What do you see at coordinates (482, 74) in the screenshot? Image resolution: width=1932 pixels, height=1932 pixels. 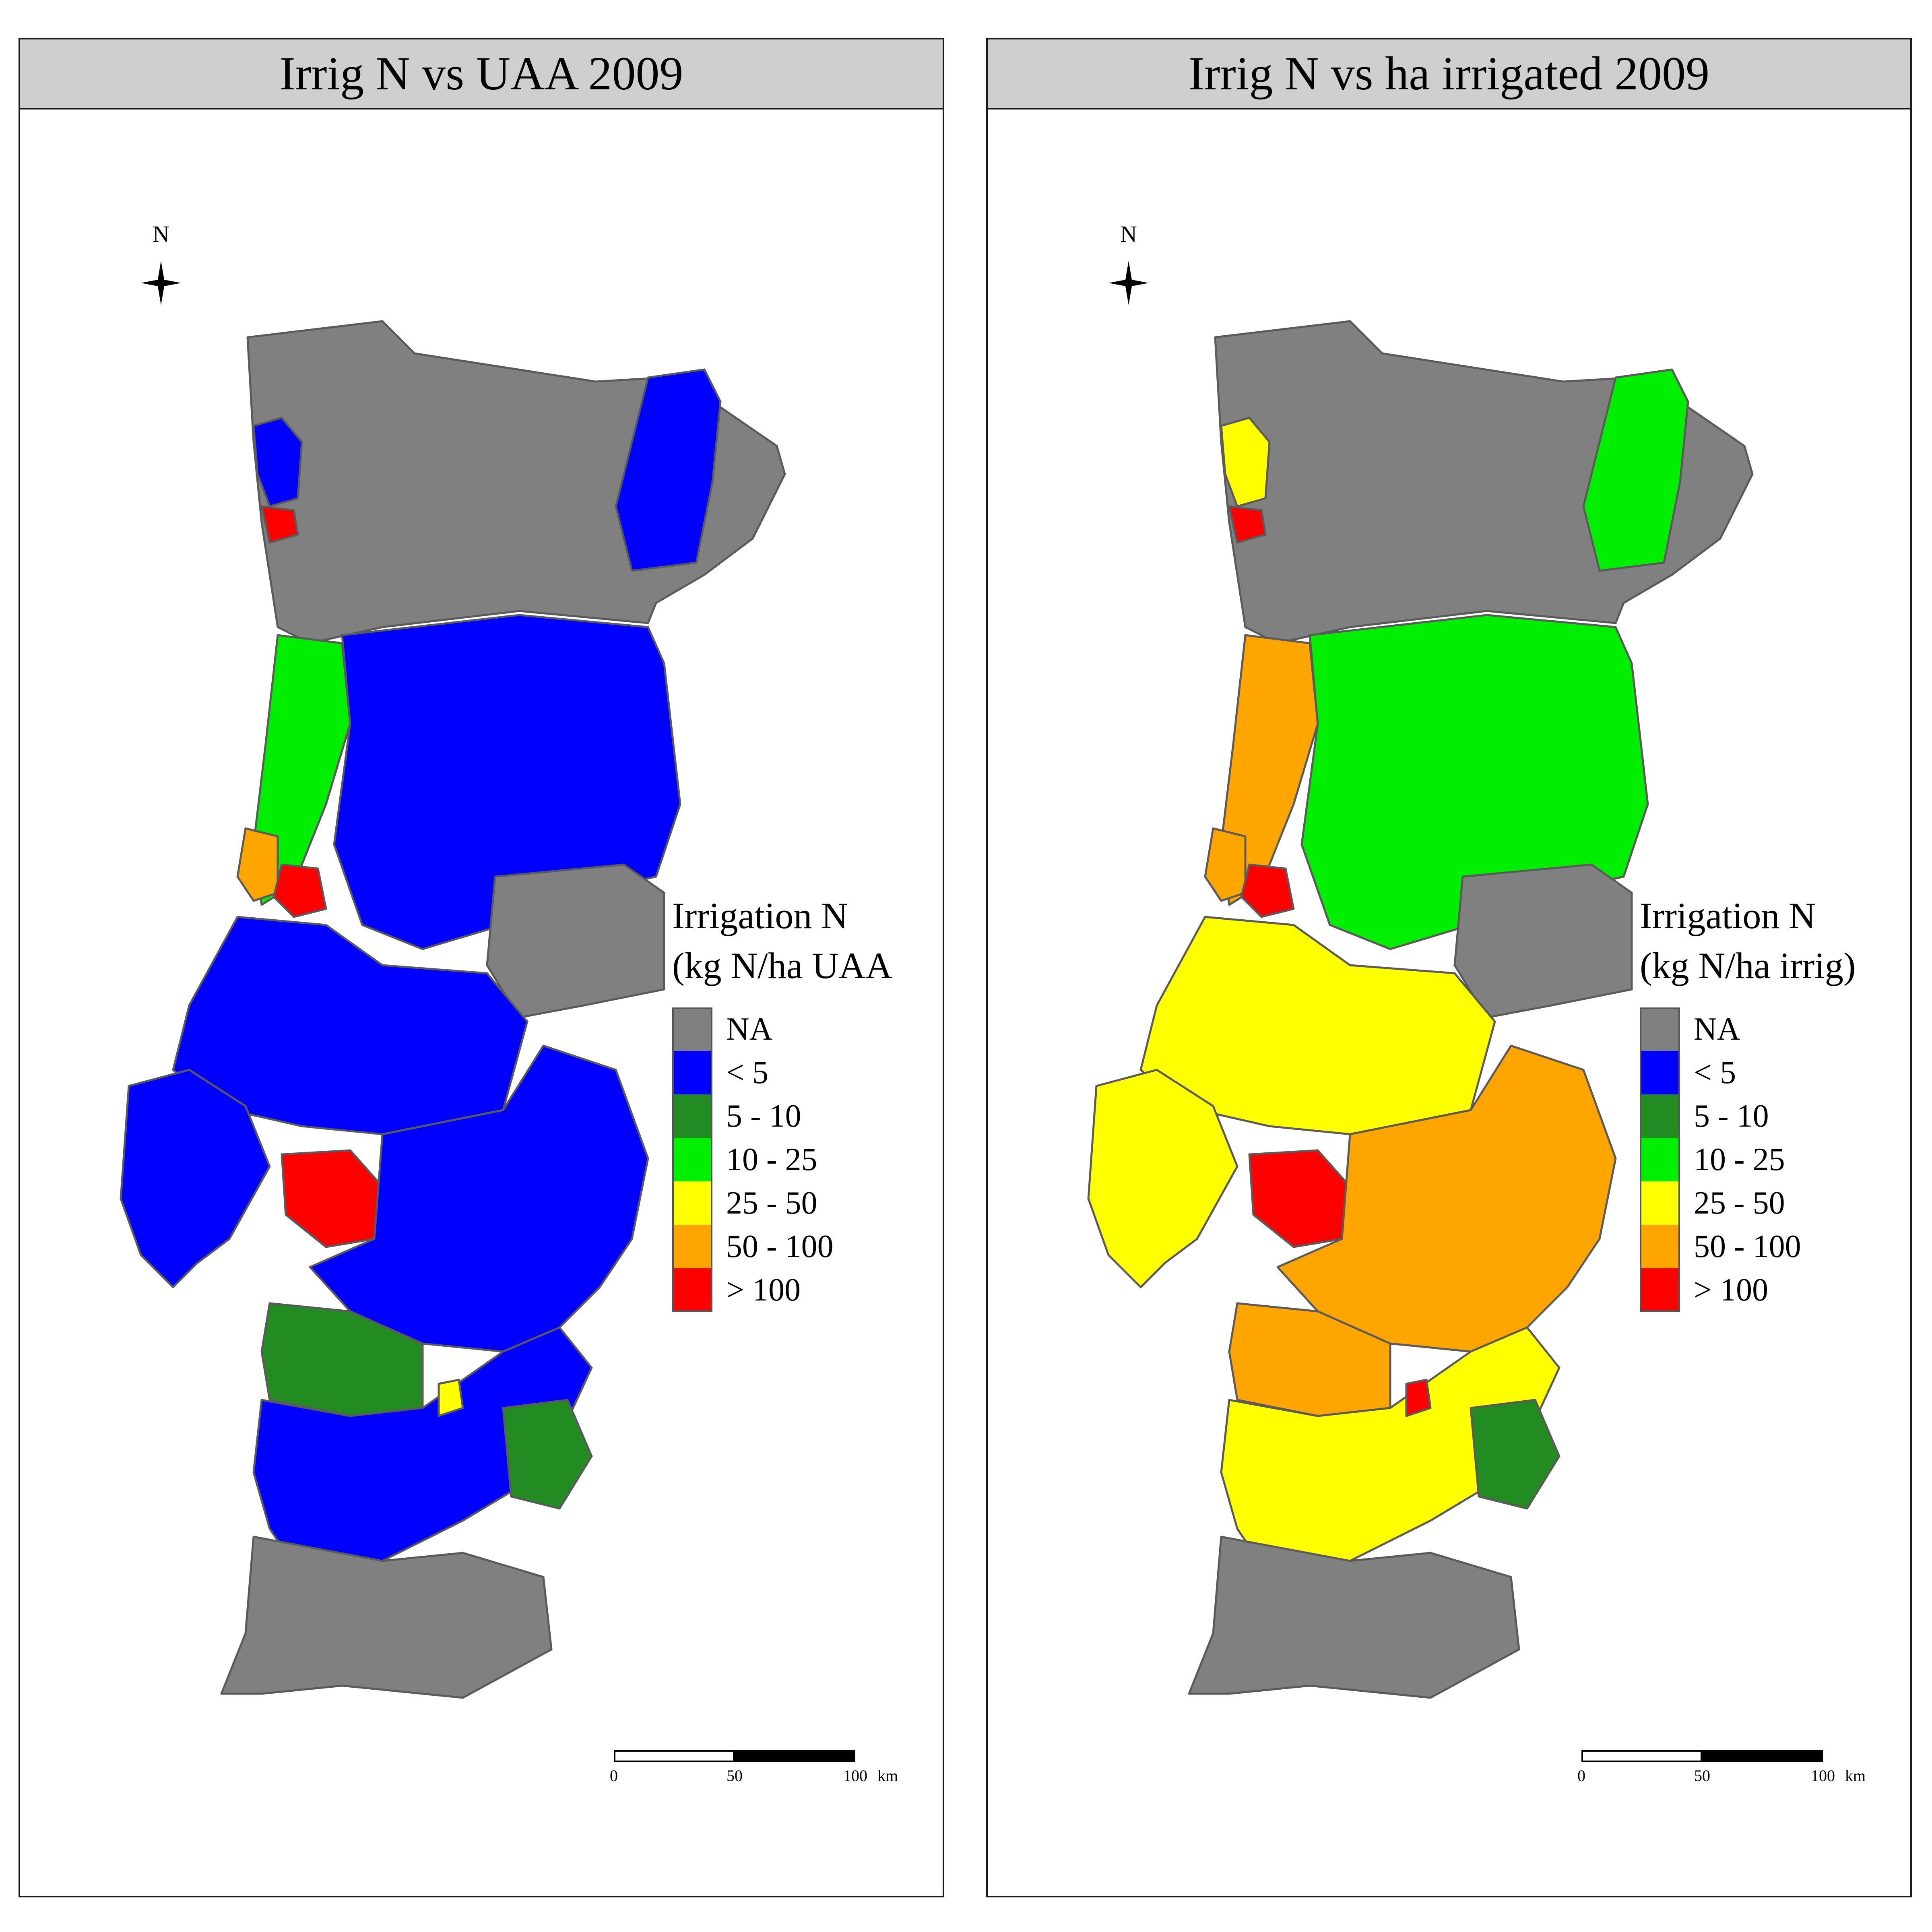 I see `panel-title: Irrig N vs UAA 2009` at bounding box center [482, 74].